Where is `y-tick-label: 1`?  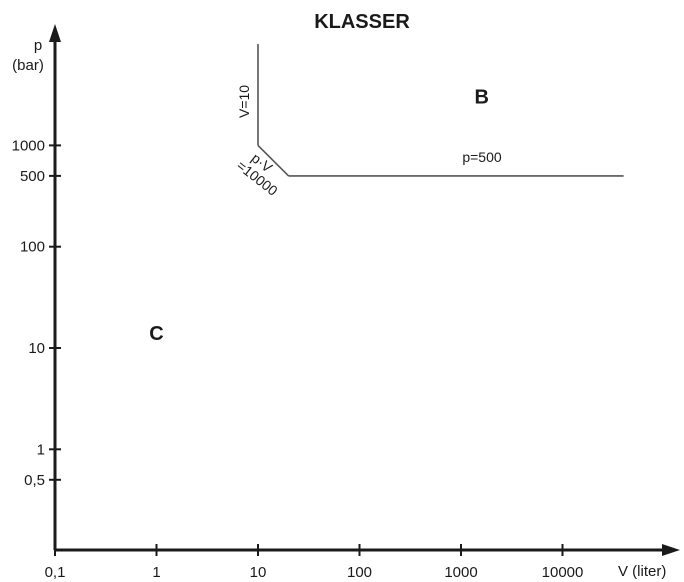 y-tick-label: 1 is located at coordinates (41, 449).